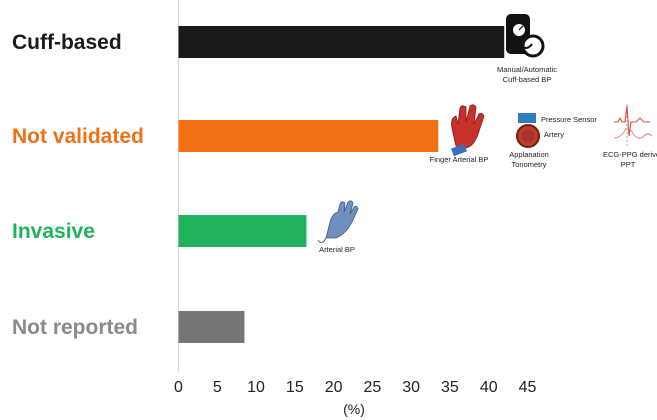 The image size is (657, 420). I want to click on x-axis-ticks: 0 5 10 15 20 25 30 35 40 45, so click(355, 387).